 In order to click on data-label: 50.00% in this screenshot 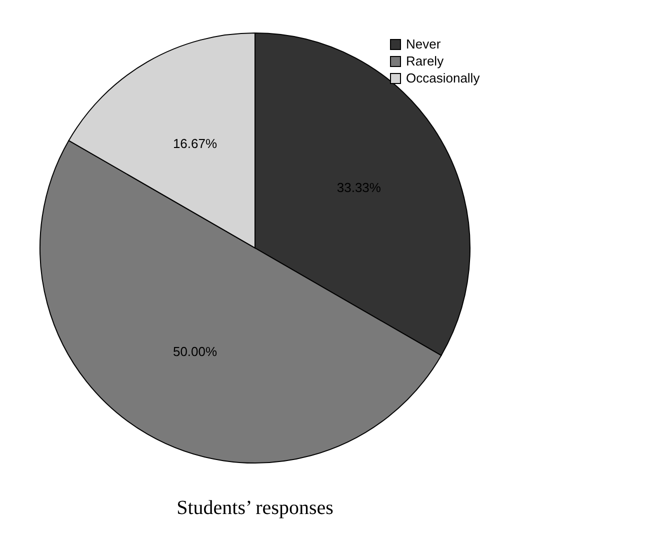, I will do `click(195, 351)`.